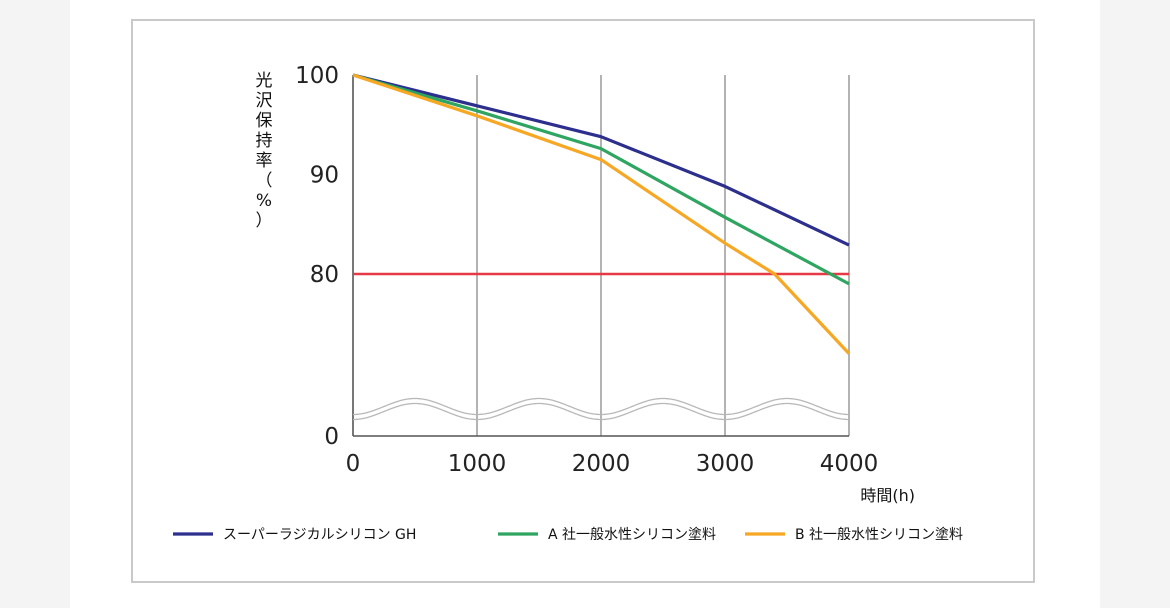  What do you see at coordinates (849, 464) in the screenshot?
I see `x-tick-label-4000: 4000` at bounding box center [849, 464].